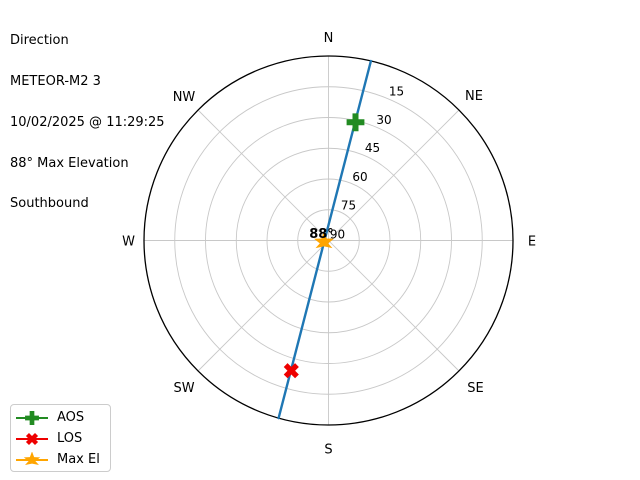 This screenshot has height=480, width=640. What do you see at coordinates (70, 438) in the screenshot?
I see `legend-label-los: LOS` at bounding box center [70, 438].